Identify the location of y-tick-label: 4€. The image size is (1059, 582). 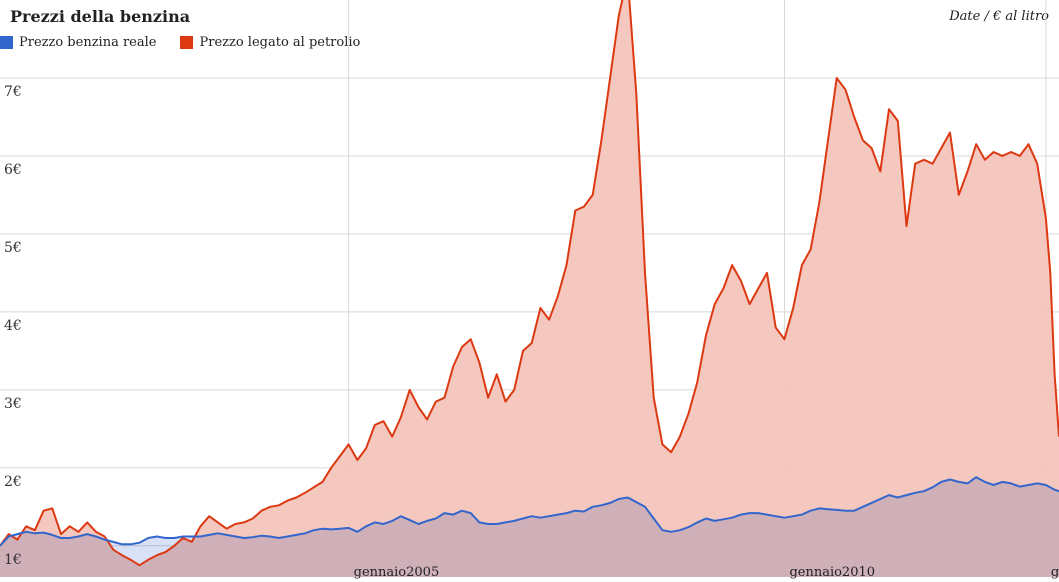
(13, 326).